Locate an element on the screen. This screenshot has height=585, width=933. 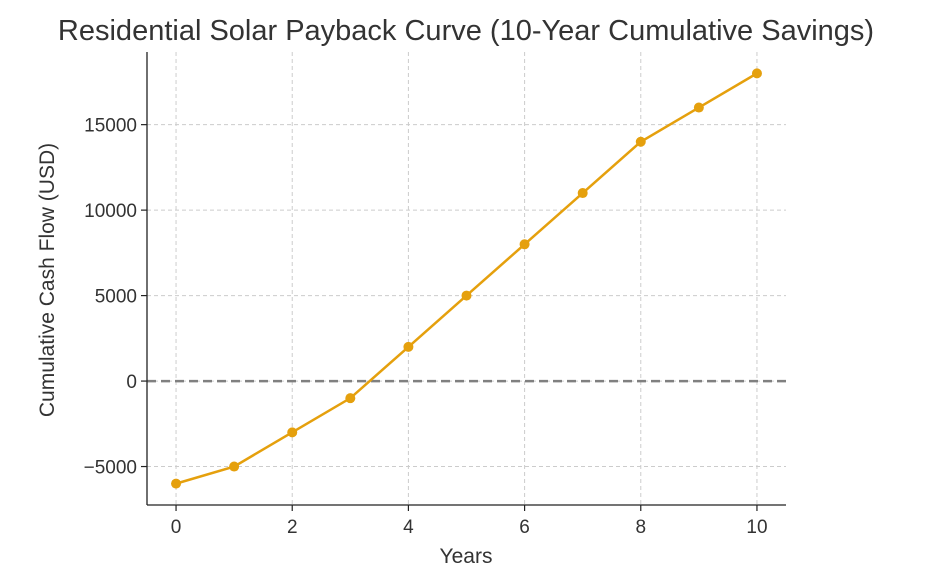
x-axis-label: Years is located at coordinates (466, 556).